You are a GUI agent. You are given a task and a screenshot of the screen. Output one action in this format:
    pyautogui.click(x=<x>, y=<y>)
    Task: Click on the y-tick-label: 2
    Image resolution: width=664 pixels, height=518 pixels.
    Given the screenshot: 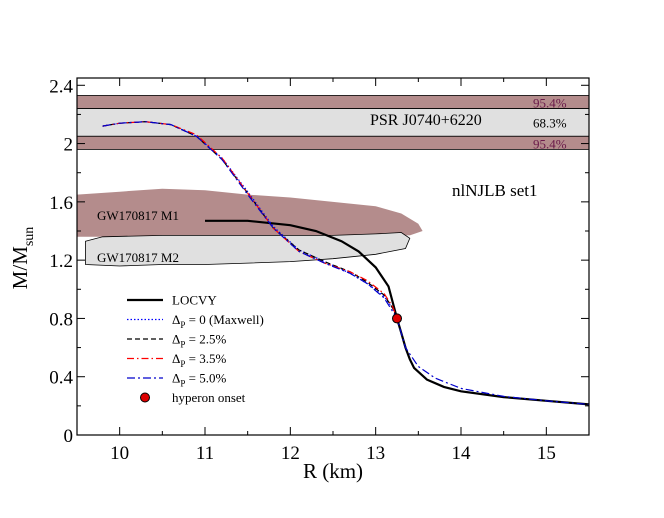 What is the action you would take?
    pyautogui.click(x=69, y=145)
    